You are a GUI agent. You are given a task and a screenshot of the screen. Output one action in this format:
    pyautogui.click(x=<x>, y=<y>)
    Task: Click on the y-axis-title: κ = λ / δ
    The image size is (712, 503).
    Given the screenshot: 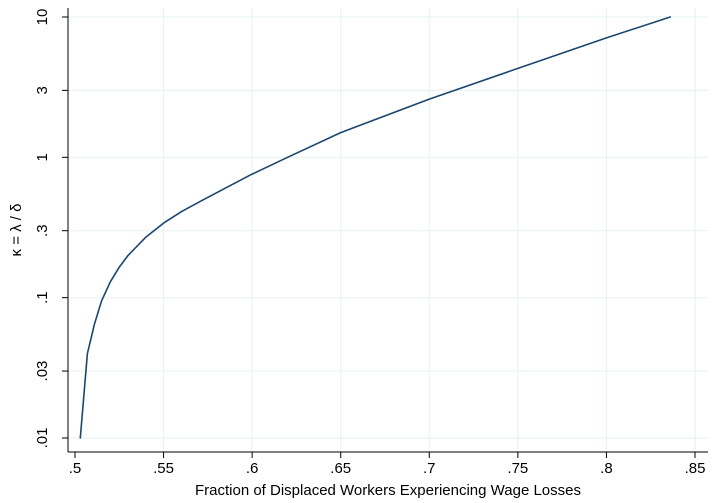 What is the action you would take?
    pyautogui.click(x=16, y=230)
    